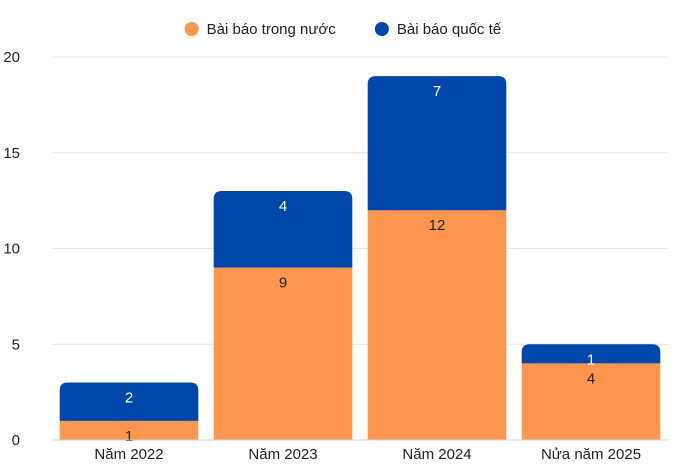 This screenshot has width=700, height=470. I want to click on legend-marker-international, so click(381, 29).